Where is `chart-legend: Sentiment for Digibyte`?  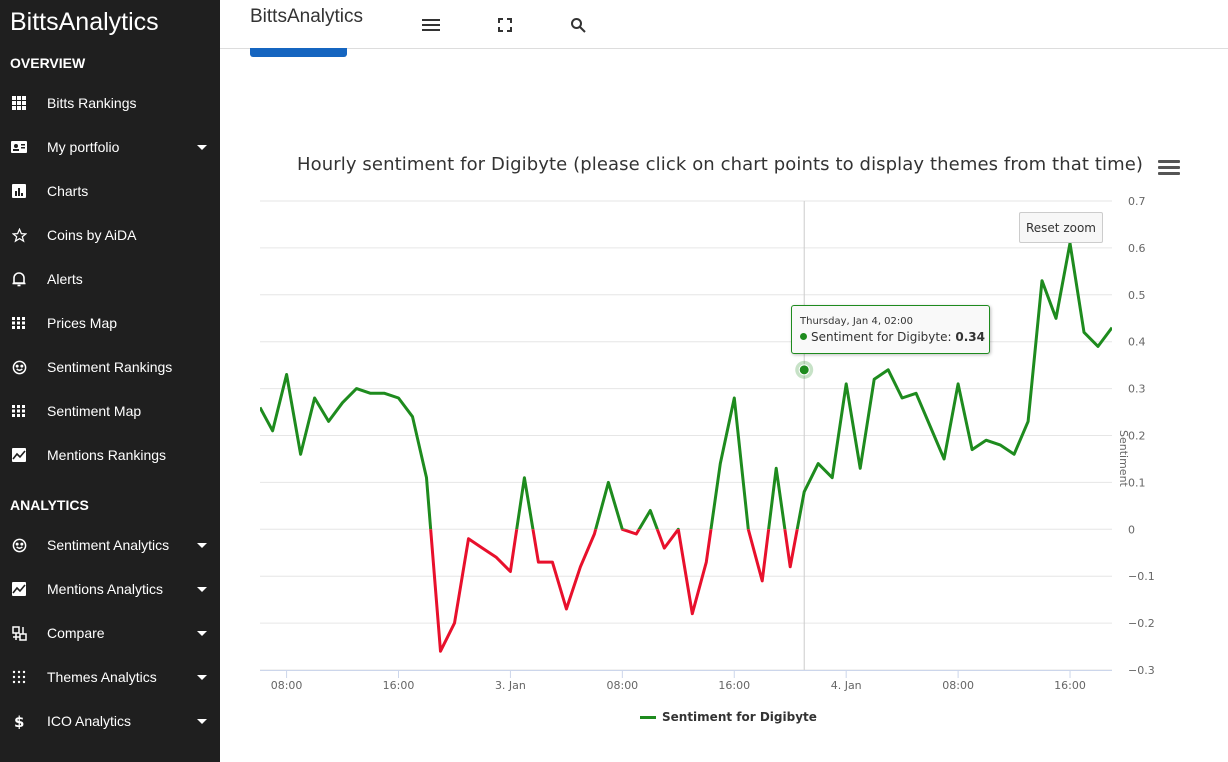
chart-legend: Sentiment for Digibyte is located at coordinates (728, 717).